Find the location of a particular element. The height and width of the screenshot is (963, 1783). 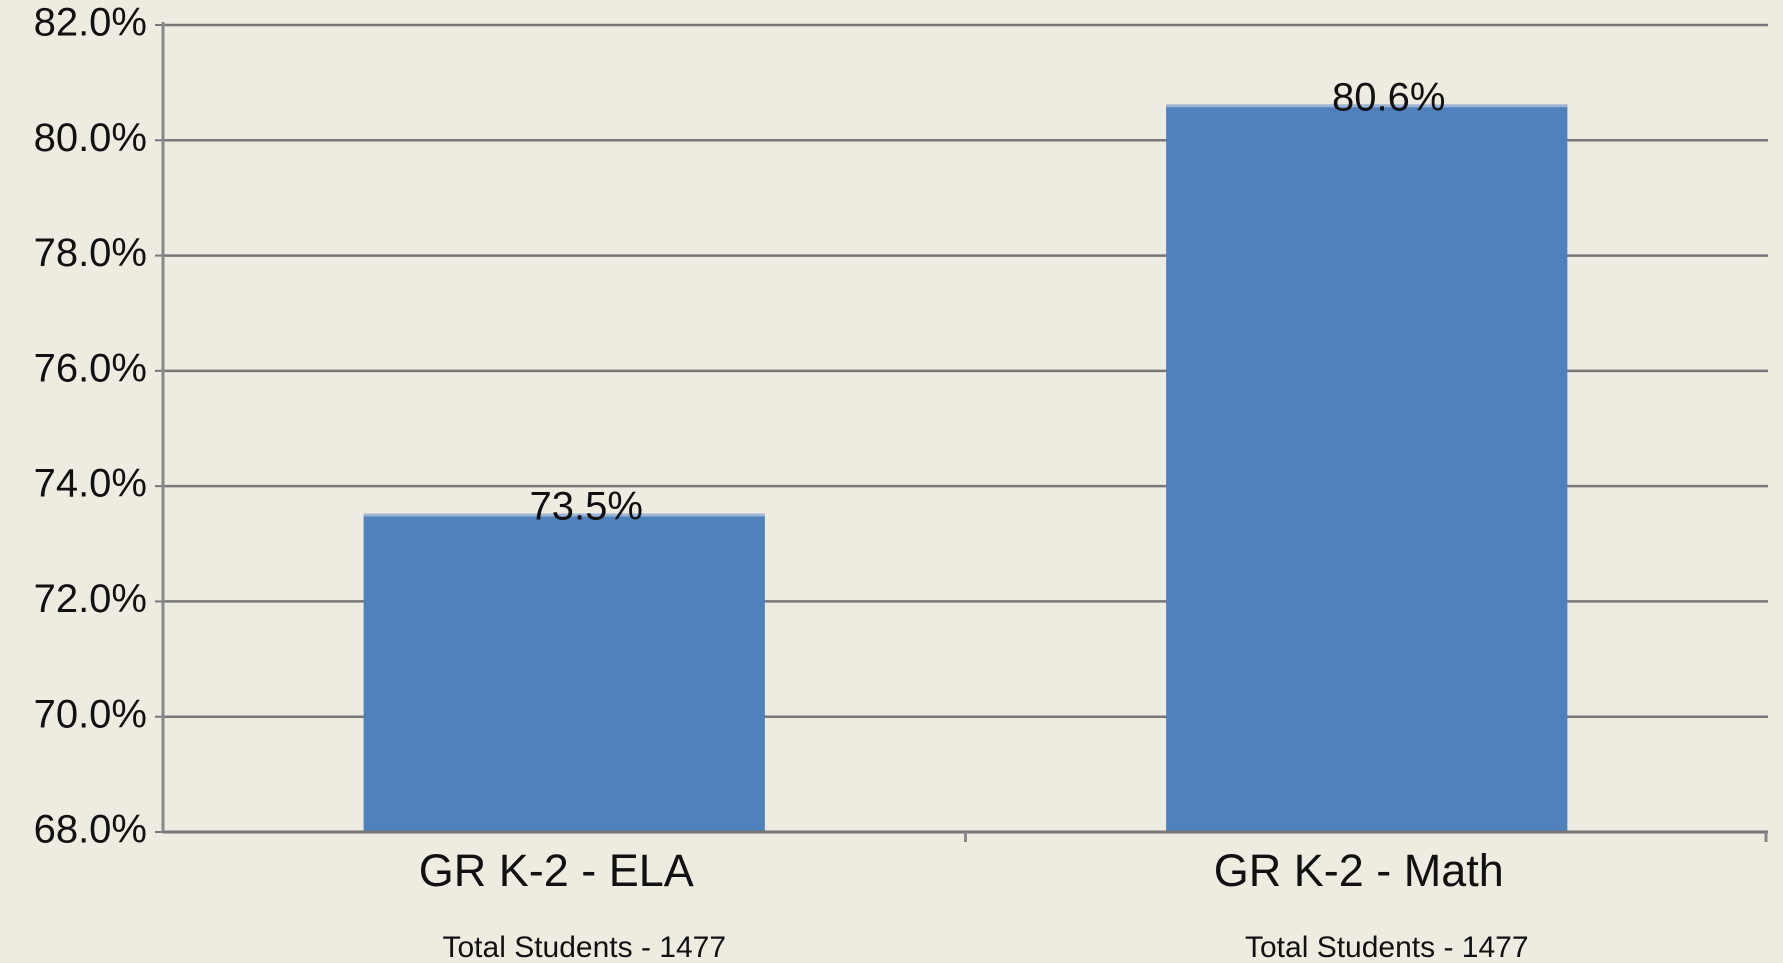

y-tick-label: 76.0% is located at coordinates (90, 368).